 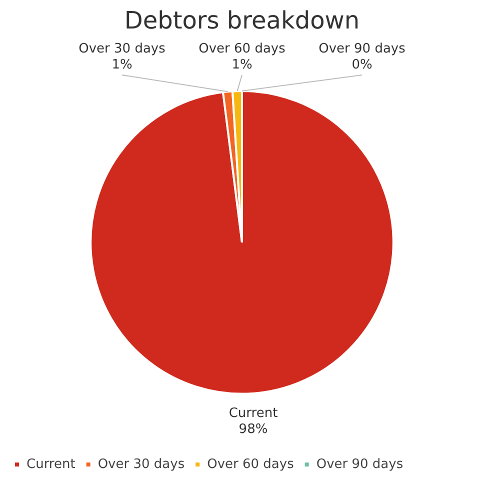 What do you see at coordinates (51, 464) in the screenshot?
I see `legend-label: Current` at bounding box center [51, 464].